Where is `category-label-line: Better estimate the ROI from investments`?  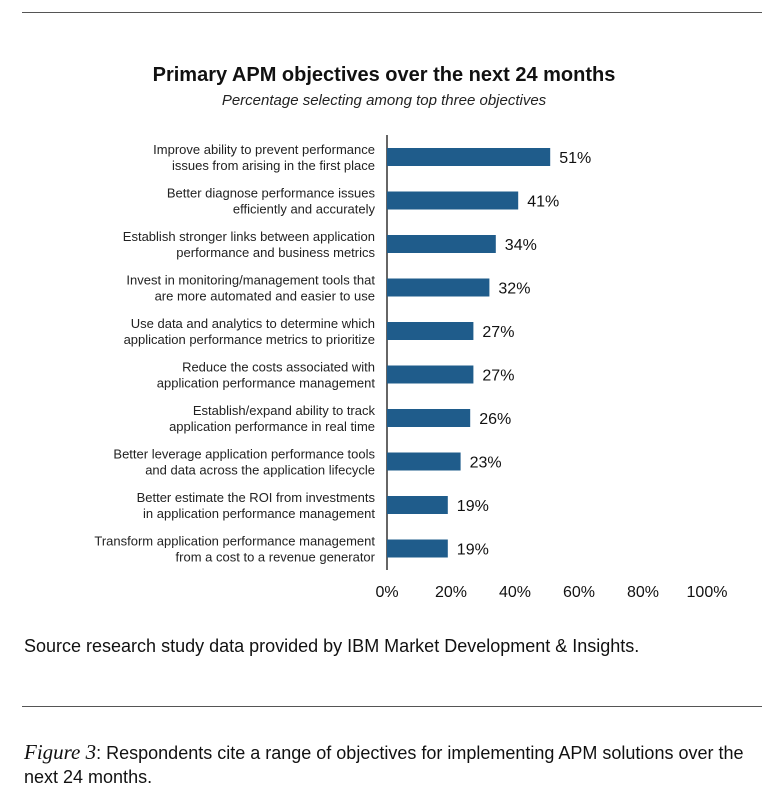
category-label-line: Better estimate the ROI from investments is located at coordinates (256, 497).